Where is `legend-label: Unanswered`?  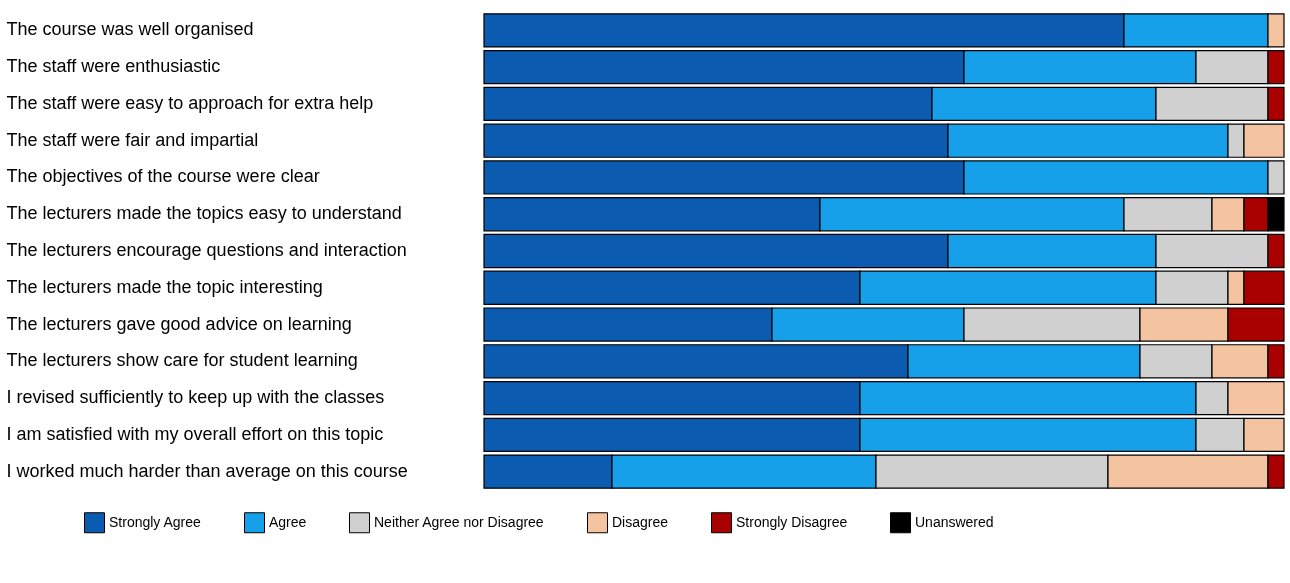 legend-label: Unanswered is located at coordinates (954, 521).